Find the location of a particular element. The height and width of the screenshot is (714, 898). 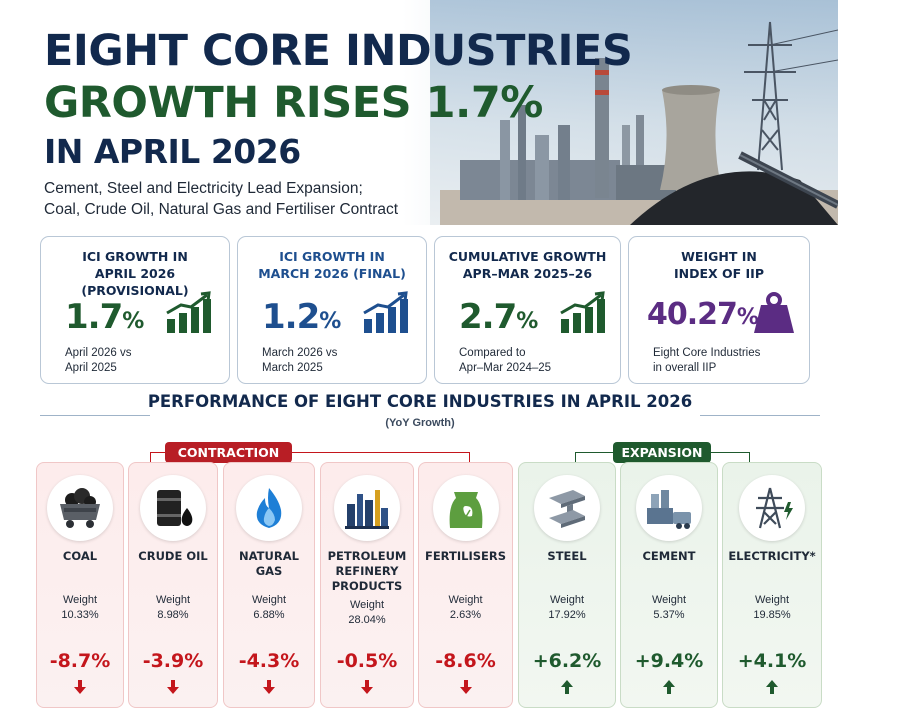

industry-name: CEMENT is located at coordinates (669, 556).